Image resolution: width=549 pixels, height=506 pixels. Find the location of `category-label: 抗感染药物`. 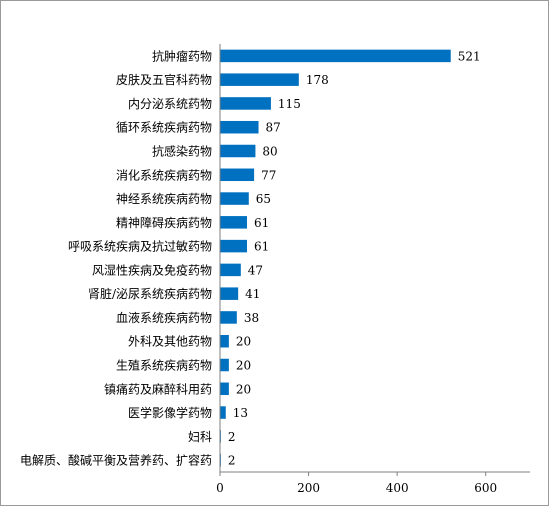

category-label: 抗感染药物 is located at coordinates (182, 151).